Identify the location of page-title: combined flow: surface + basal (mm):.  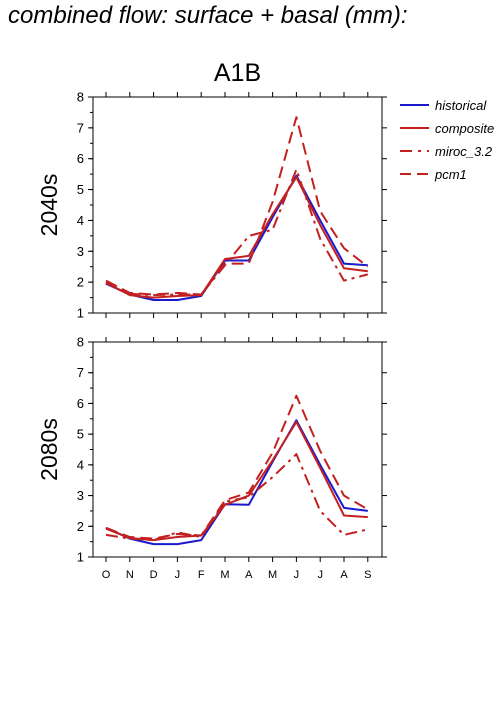
(208, 15).